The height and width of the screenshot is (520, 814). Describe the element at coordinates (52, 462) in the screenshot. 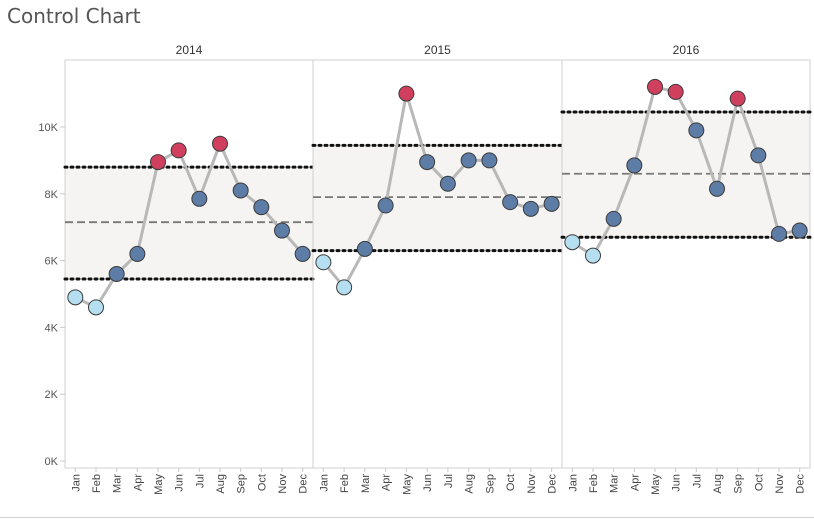

I see `y-tick-label: 0K` at that location.